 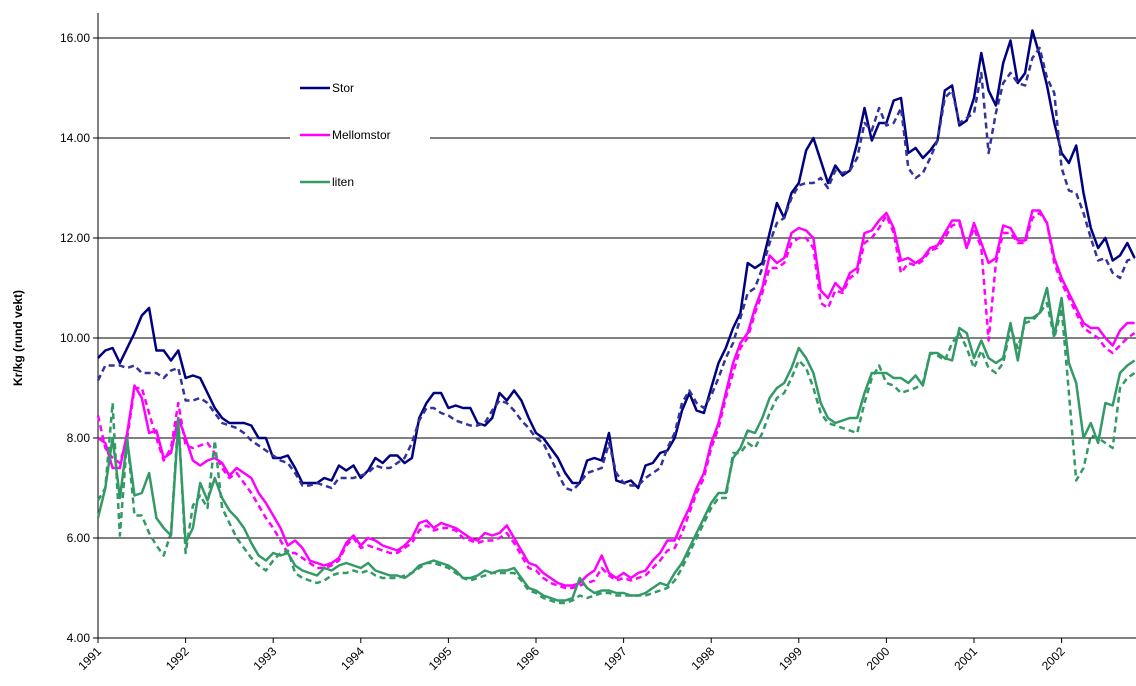 I want to click on x-tick-label: 1991, so click(x=89, y=658).